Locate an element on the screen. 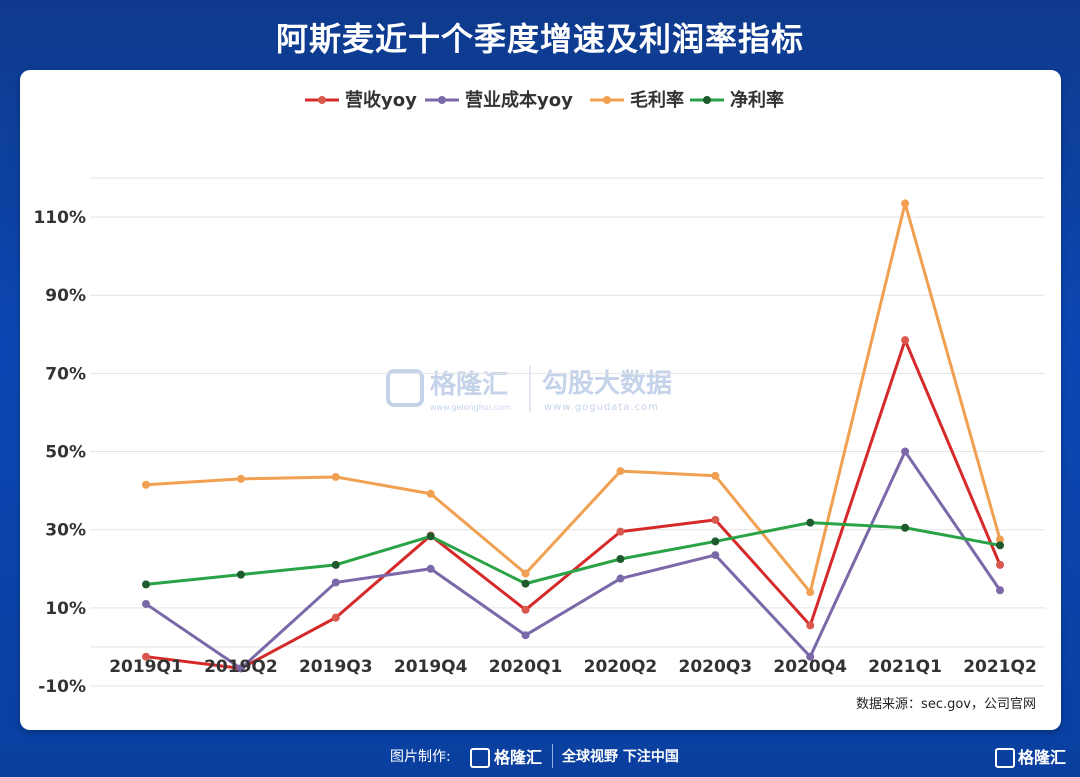 The image size is (1080, 777). footer: 图片制作: 格隆汇 全球视野 下注中国 格隆汇 is located at coordinates (540, 757).